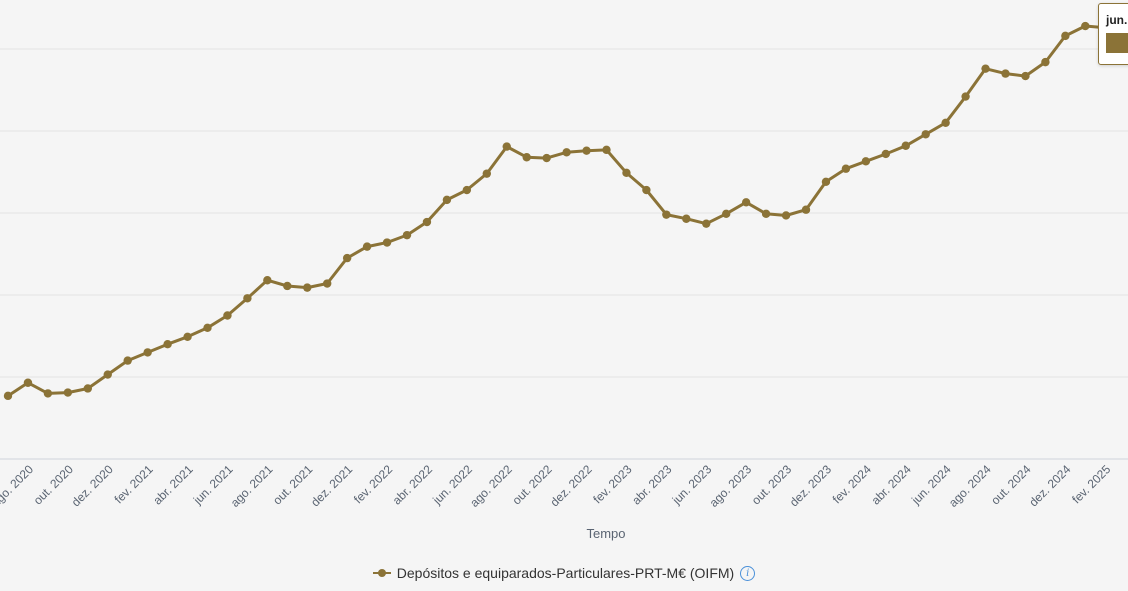  I want to click on data-point: nov. 2020, so click(88, 388).